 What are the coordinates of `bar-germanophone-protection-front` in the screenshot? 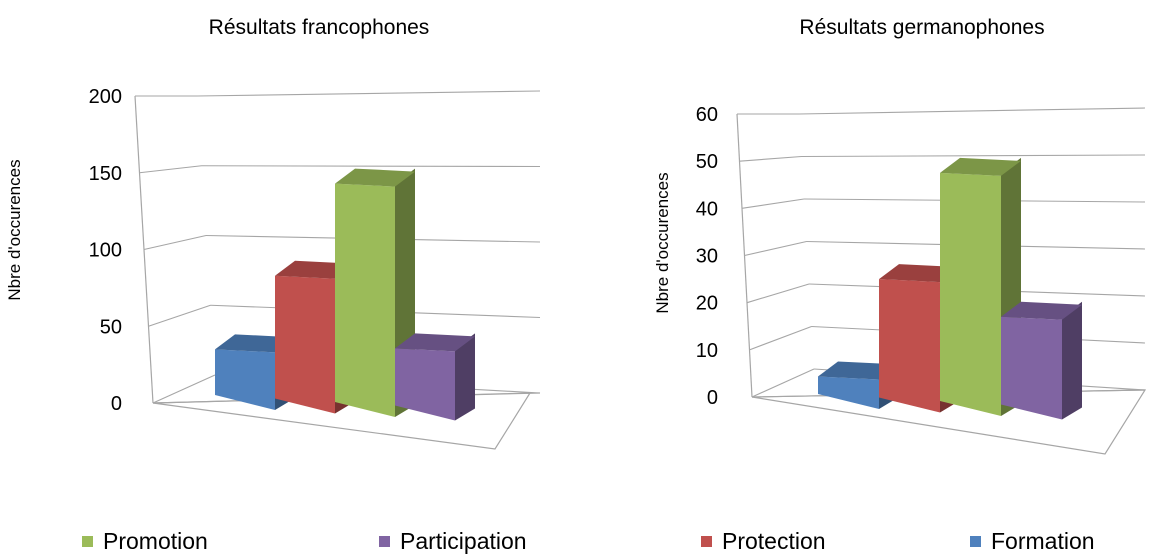 It's located at (909, 346).